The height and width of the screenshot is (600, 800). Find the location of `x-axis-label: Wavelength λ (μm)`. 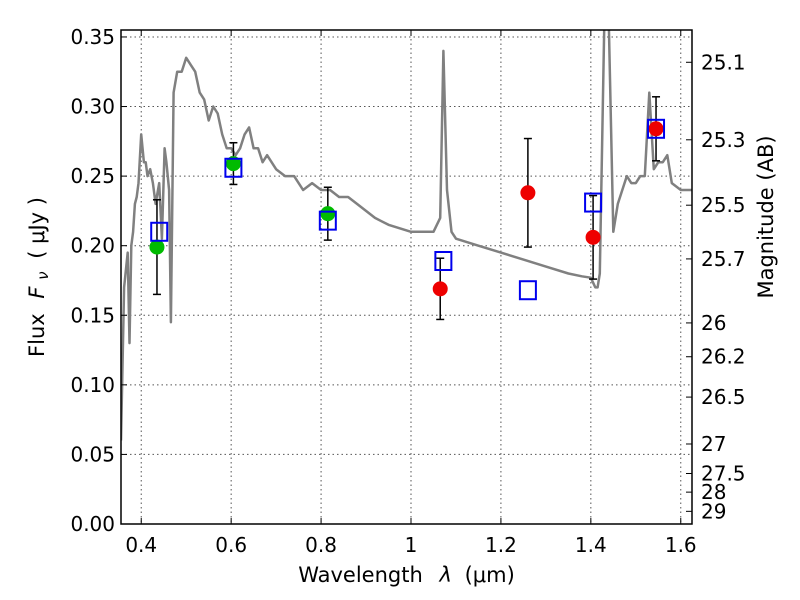

x-axis-label: Wavelength λ (μm) is located at coordinates (406, 575).